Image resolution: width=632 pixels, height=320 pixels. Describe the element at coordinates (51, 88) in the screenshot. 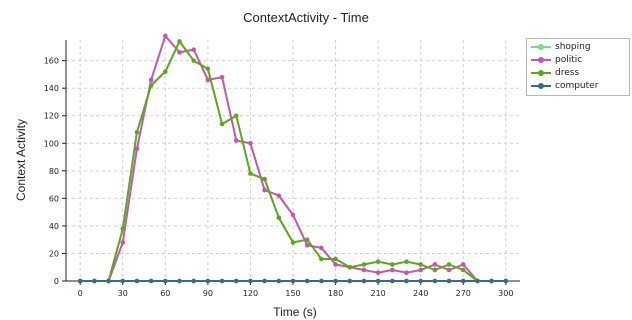

I see `y-tick-label: 140` at that location.